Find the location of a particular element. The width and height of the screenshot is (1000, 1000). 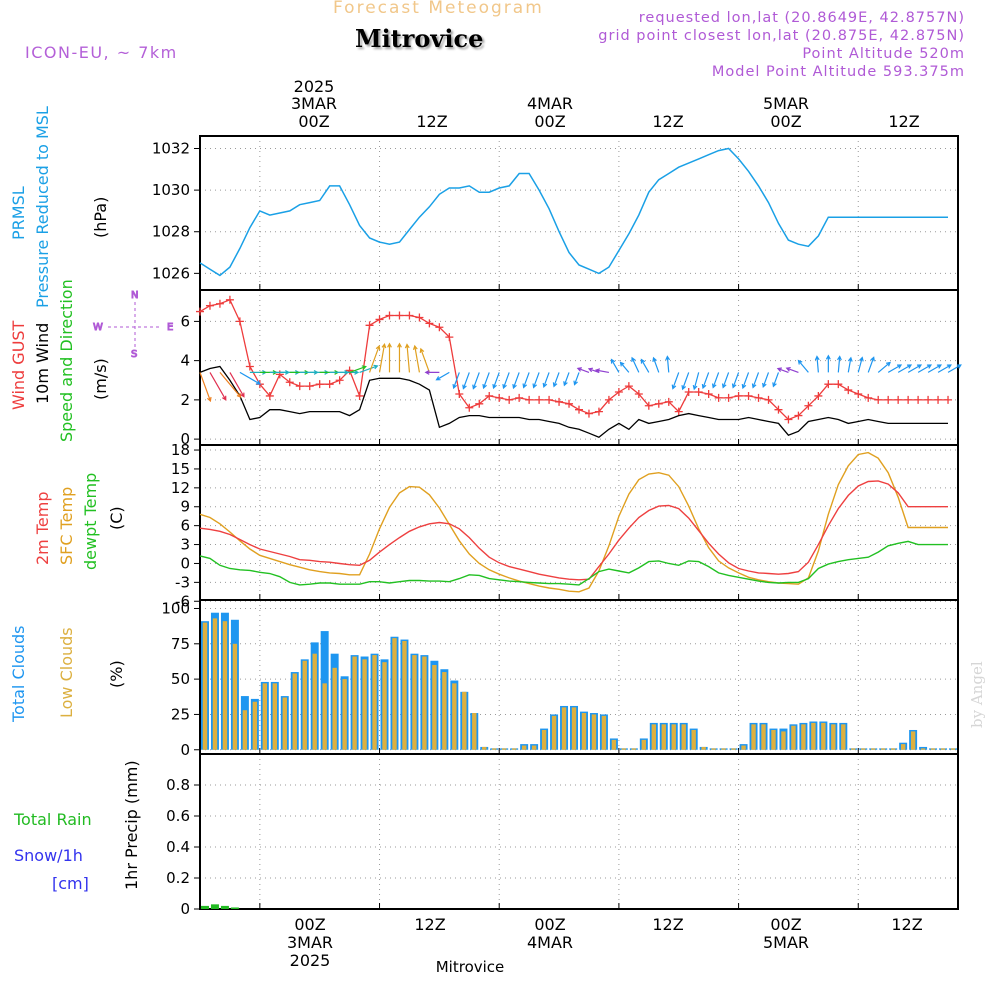

gust-line is located at coordinates (573, 359).